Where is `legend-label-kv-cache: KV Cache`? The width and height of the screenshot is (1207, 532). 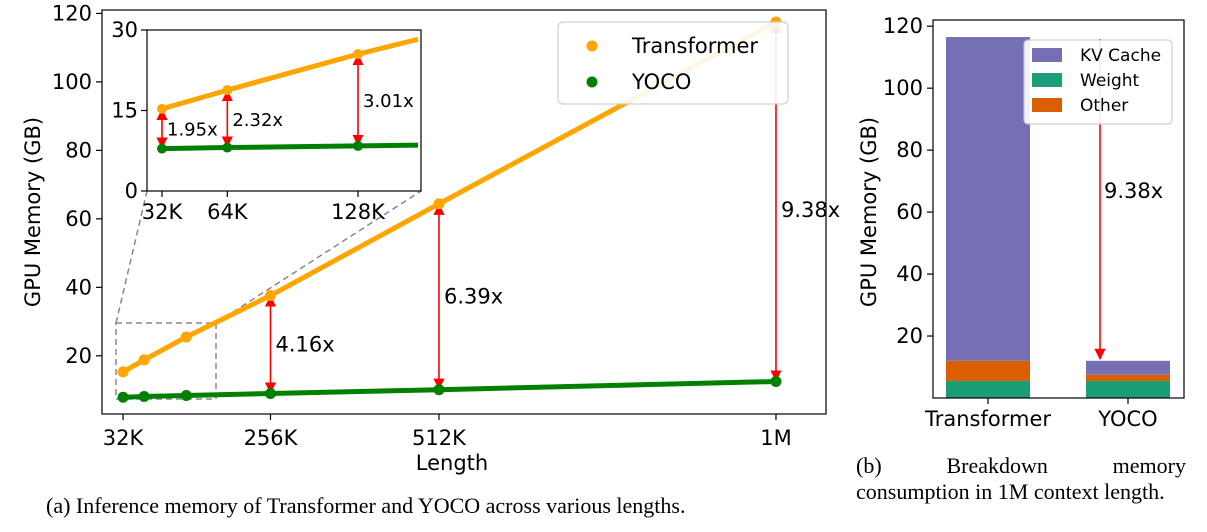
legend-label-kv-cache: KV Cache is located at coordinates (1120, 56).